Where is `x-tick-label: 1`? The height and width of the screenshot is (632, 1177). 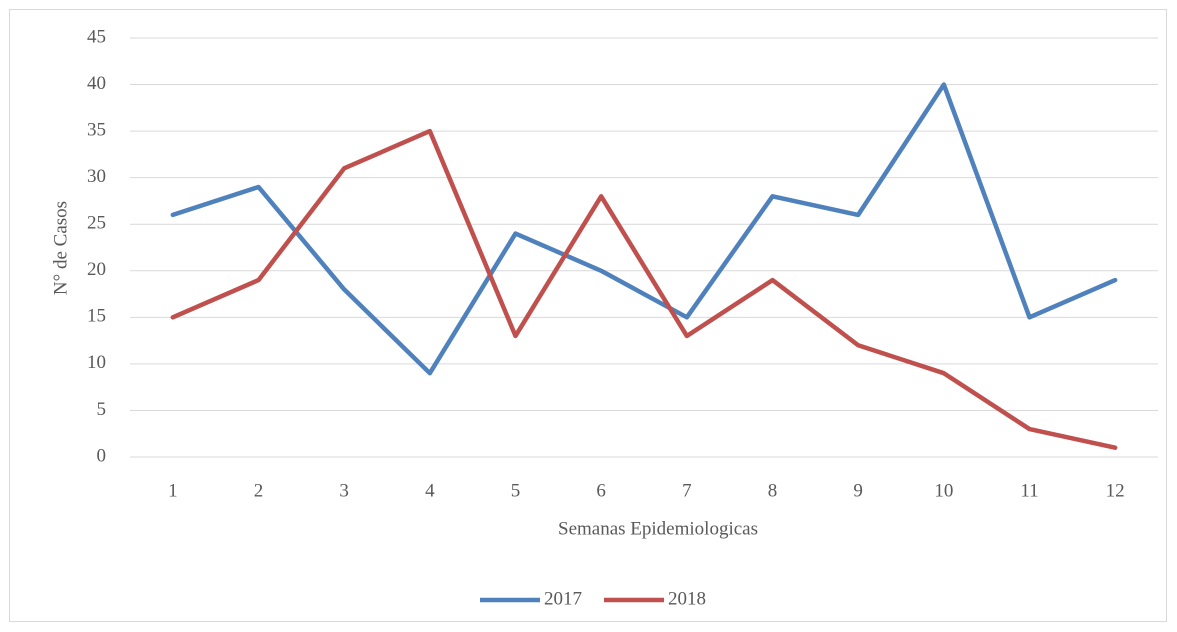 x-tick-label: 1 is located at coordinates (173, 490).